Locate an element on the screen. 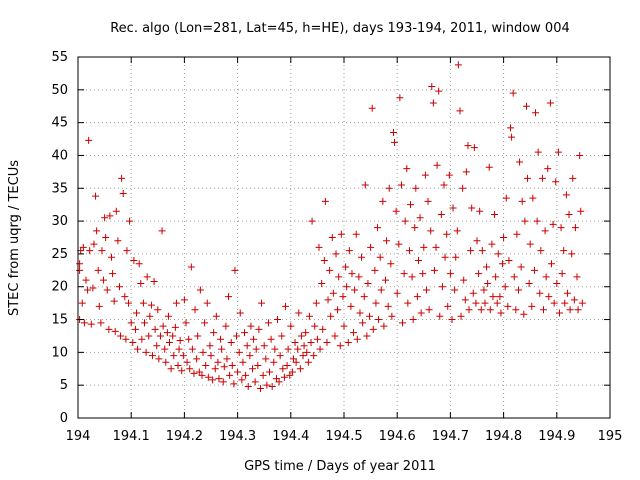 The width and height of the screenshot is (640, 480). y-tick-label: 35 is located at coordinates (59, 188).